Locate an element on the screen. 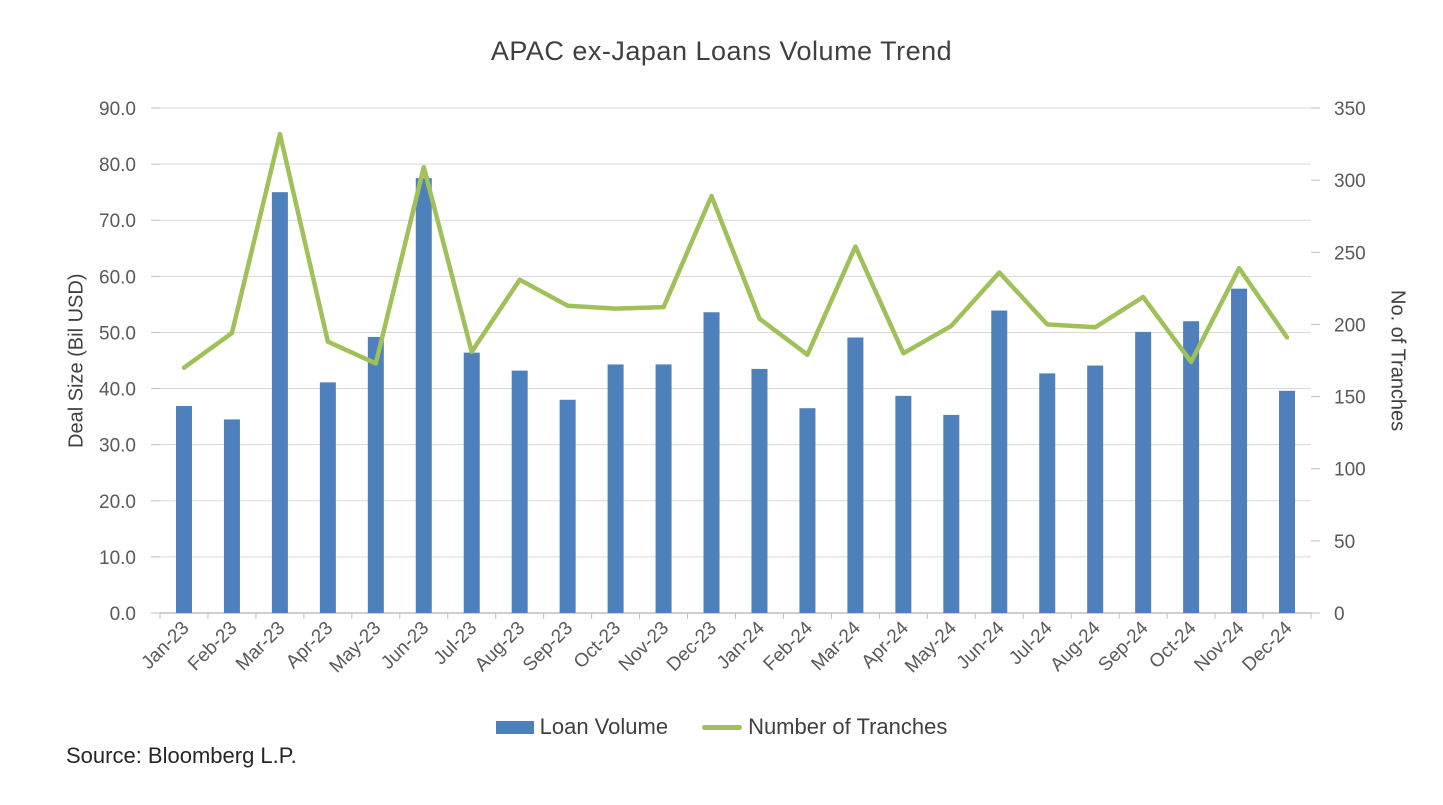  x-axis-label-Jan-23: Jan-23 is located at coordinates (166, 646).